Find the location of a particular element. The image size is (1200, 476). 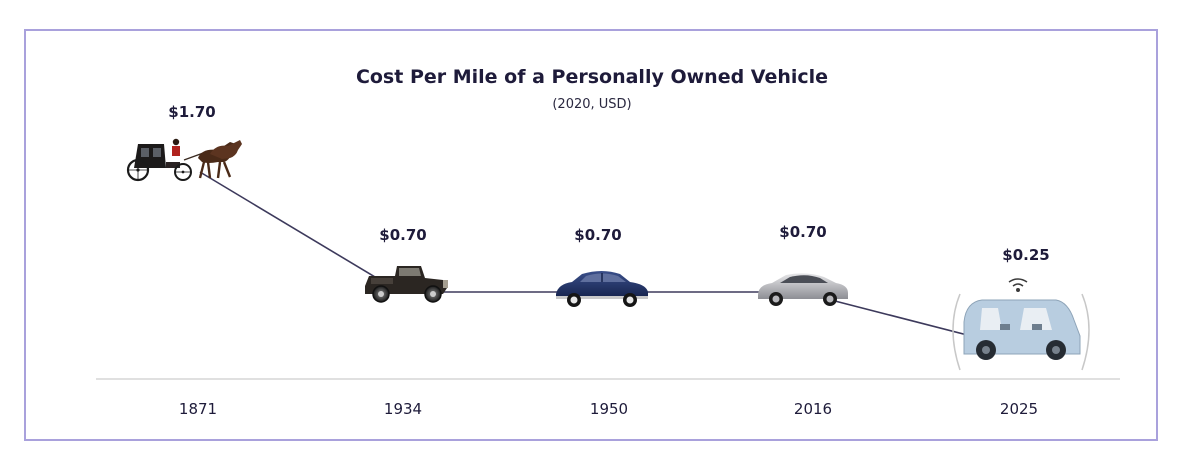

wifi-icon is located at coordinates (1018, 290).